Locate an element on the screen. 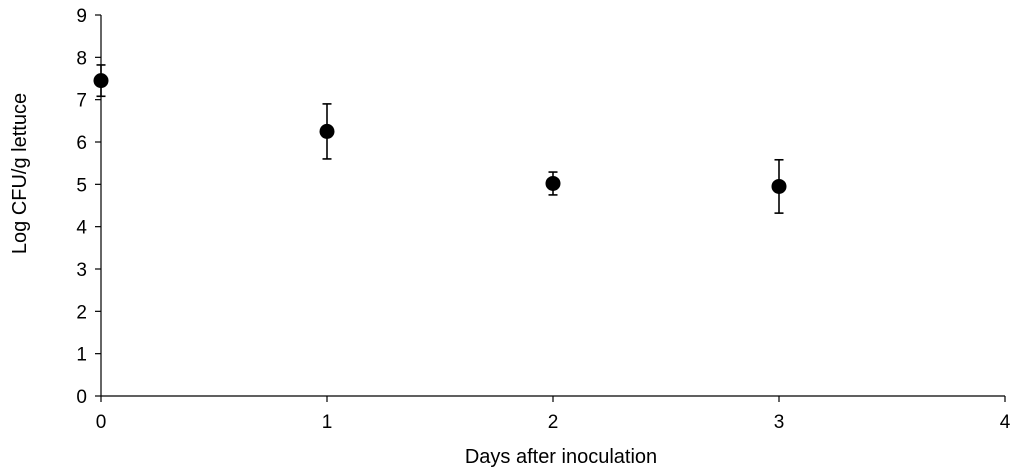 This screenshot has height=476, width=1024. y-tick-label: 7 is located at coordinates (81, 101).